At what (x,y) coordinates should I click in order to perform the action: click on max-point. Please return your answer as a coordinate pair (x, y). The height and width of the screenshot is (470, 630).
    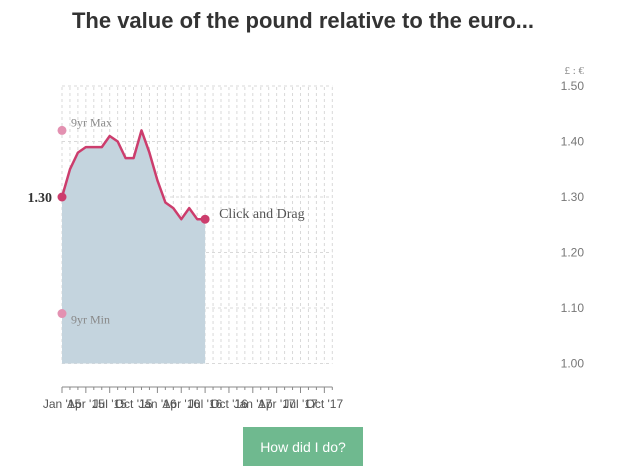
    Looking at the image, I should click on (62, 130).